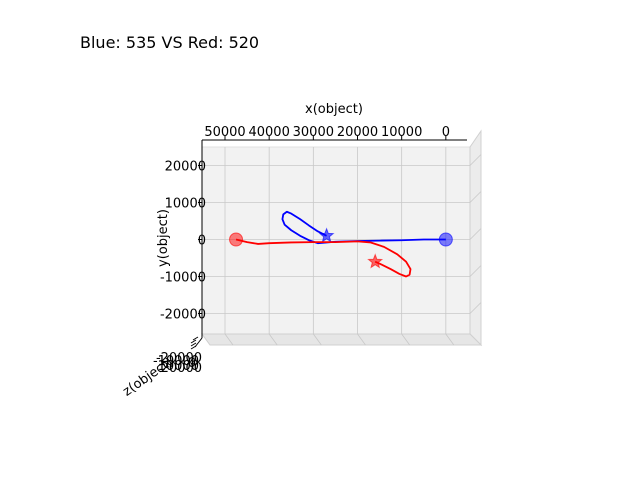 This screenshot has height=480, width=640. Describe the element at coordinates (185, 204) in the screenshot. I see `y-tick-label: 10000` at that location.